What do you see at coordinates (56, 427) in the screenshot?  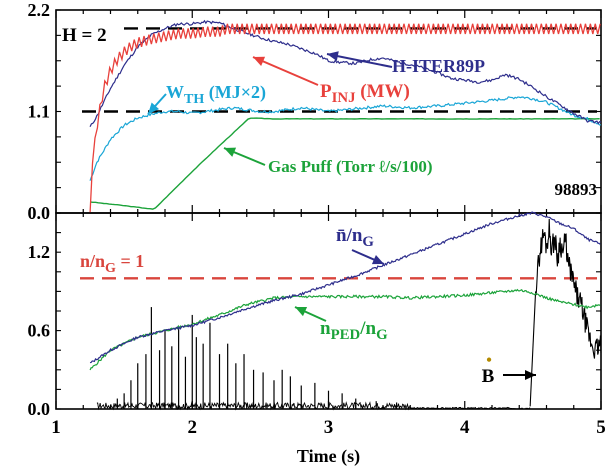 I see `x-tick-label: 1` at bounding box center [56, 427].